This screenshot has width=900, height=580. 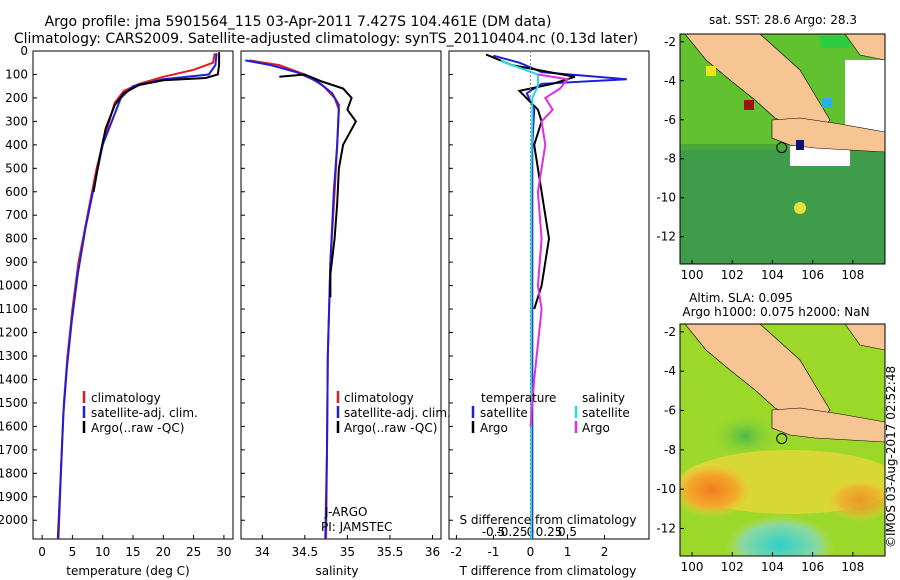 I want to click on depth-tick-label: 1800, so click(x=14, y=473).